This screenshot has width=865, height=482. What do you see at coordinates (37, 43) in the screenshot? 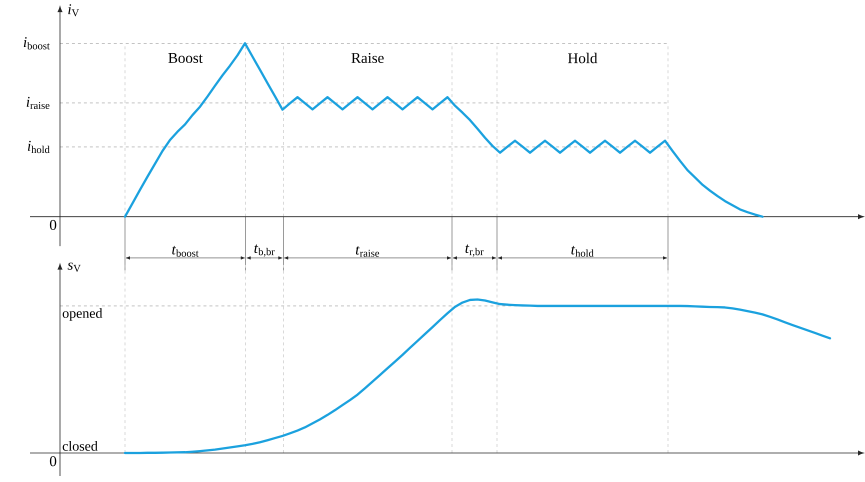
I see `ref-line-label: i$_{boost}$` at bounding box center [37, 43].